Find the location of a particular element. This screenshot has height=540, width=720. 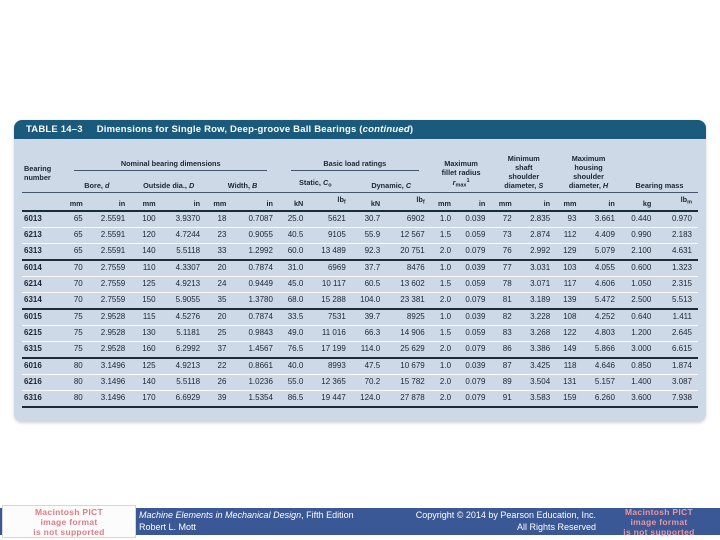

unit-cell: in is located at coordinates (537, 202).